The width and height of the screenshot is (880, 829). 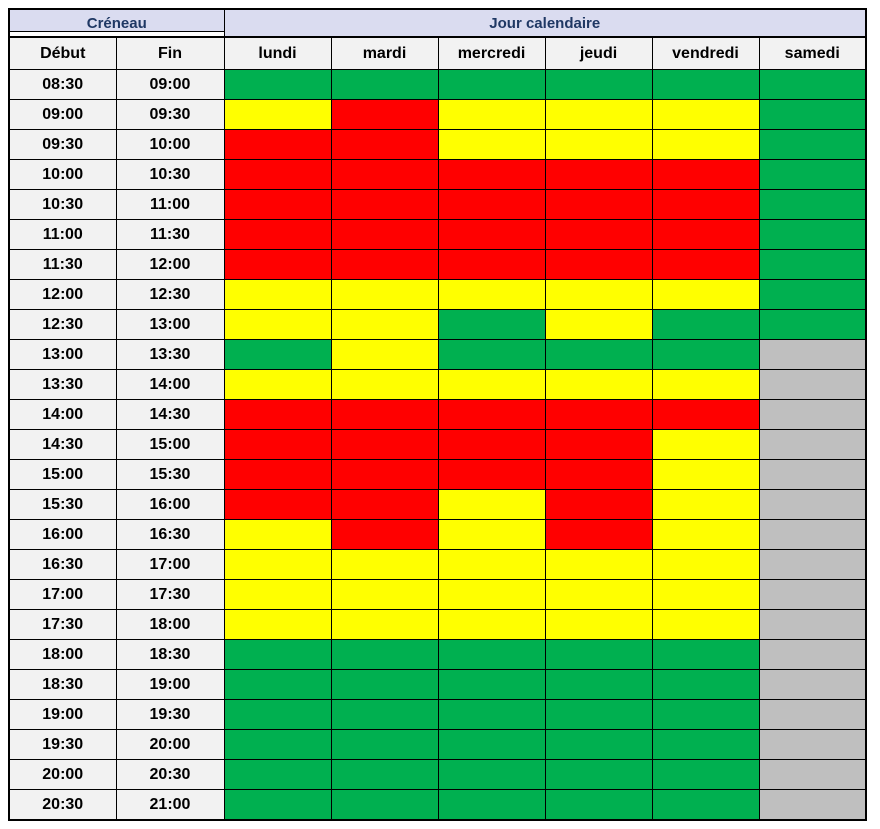 I want to click on slot-cell-vendredi-19:30, so click(x=705, y=744).